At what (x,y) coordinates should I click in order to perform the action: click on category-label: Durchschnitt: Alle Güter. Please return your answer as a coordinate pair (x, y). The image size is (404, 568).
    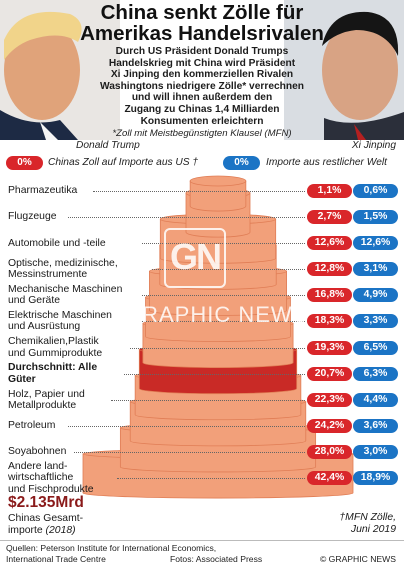
    Looking at the image, I should click on (78, 373).